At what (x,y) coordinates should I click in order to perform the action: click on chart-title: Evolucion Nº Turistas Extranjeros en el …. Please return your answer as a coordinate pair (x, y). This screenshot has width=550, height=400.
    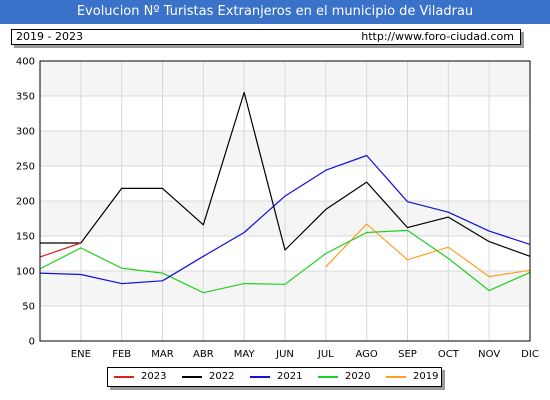
    Looking at the image, I should click on (275, 11).